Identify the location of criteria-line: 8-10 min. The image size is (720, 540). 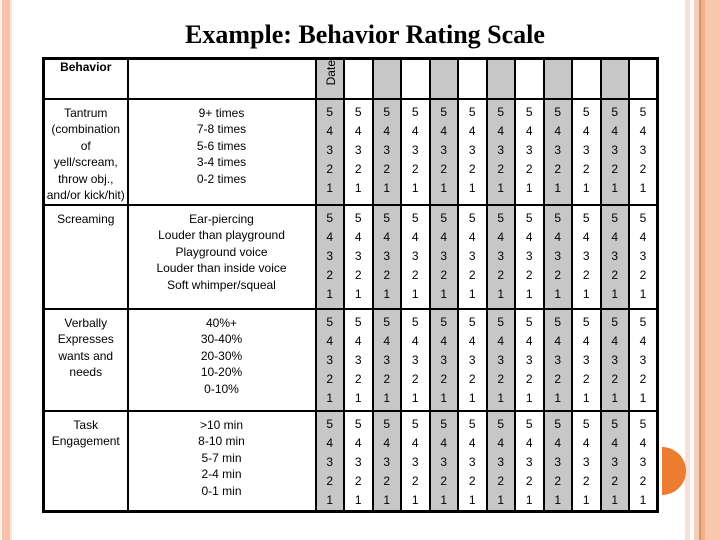
(221, 441).